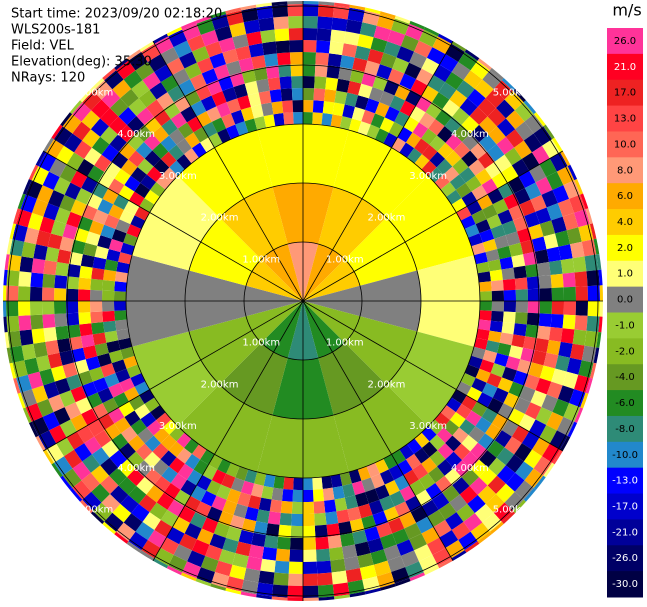 The height and width of the screenshot is (607, 647). Describe the element at coordinates (625, 196) in the screenshot. I see `colorbar-label: 6.0` at that location.